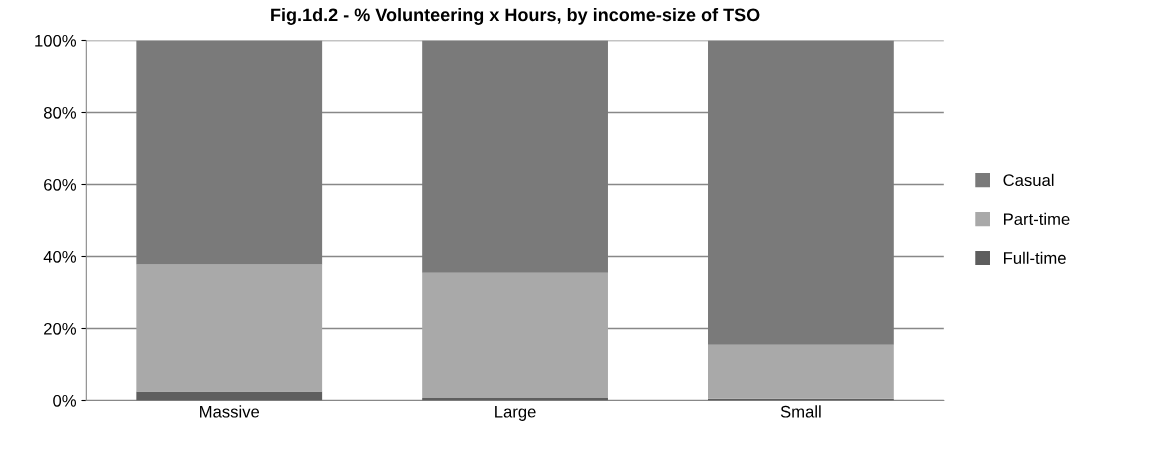  Describe the element at coordinates (56, 40) in the screenshot. I see `y-tick-label: 100%` at that location.